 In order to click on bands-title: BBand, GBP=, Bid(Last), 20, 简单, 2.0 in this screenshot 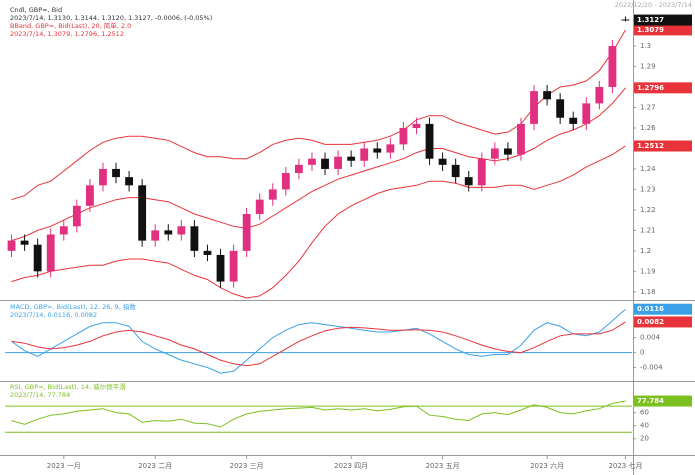, I will do `click(70, 25)`.